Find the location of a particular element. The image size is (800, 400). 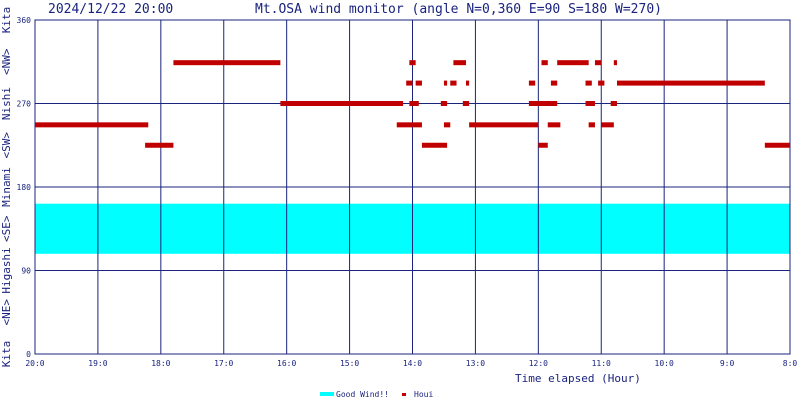

y-tick-label: 0 is located at coordinates (28, 354).